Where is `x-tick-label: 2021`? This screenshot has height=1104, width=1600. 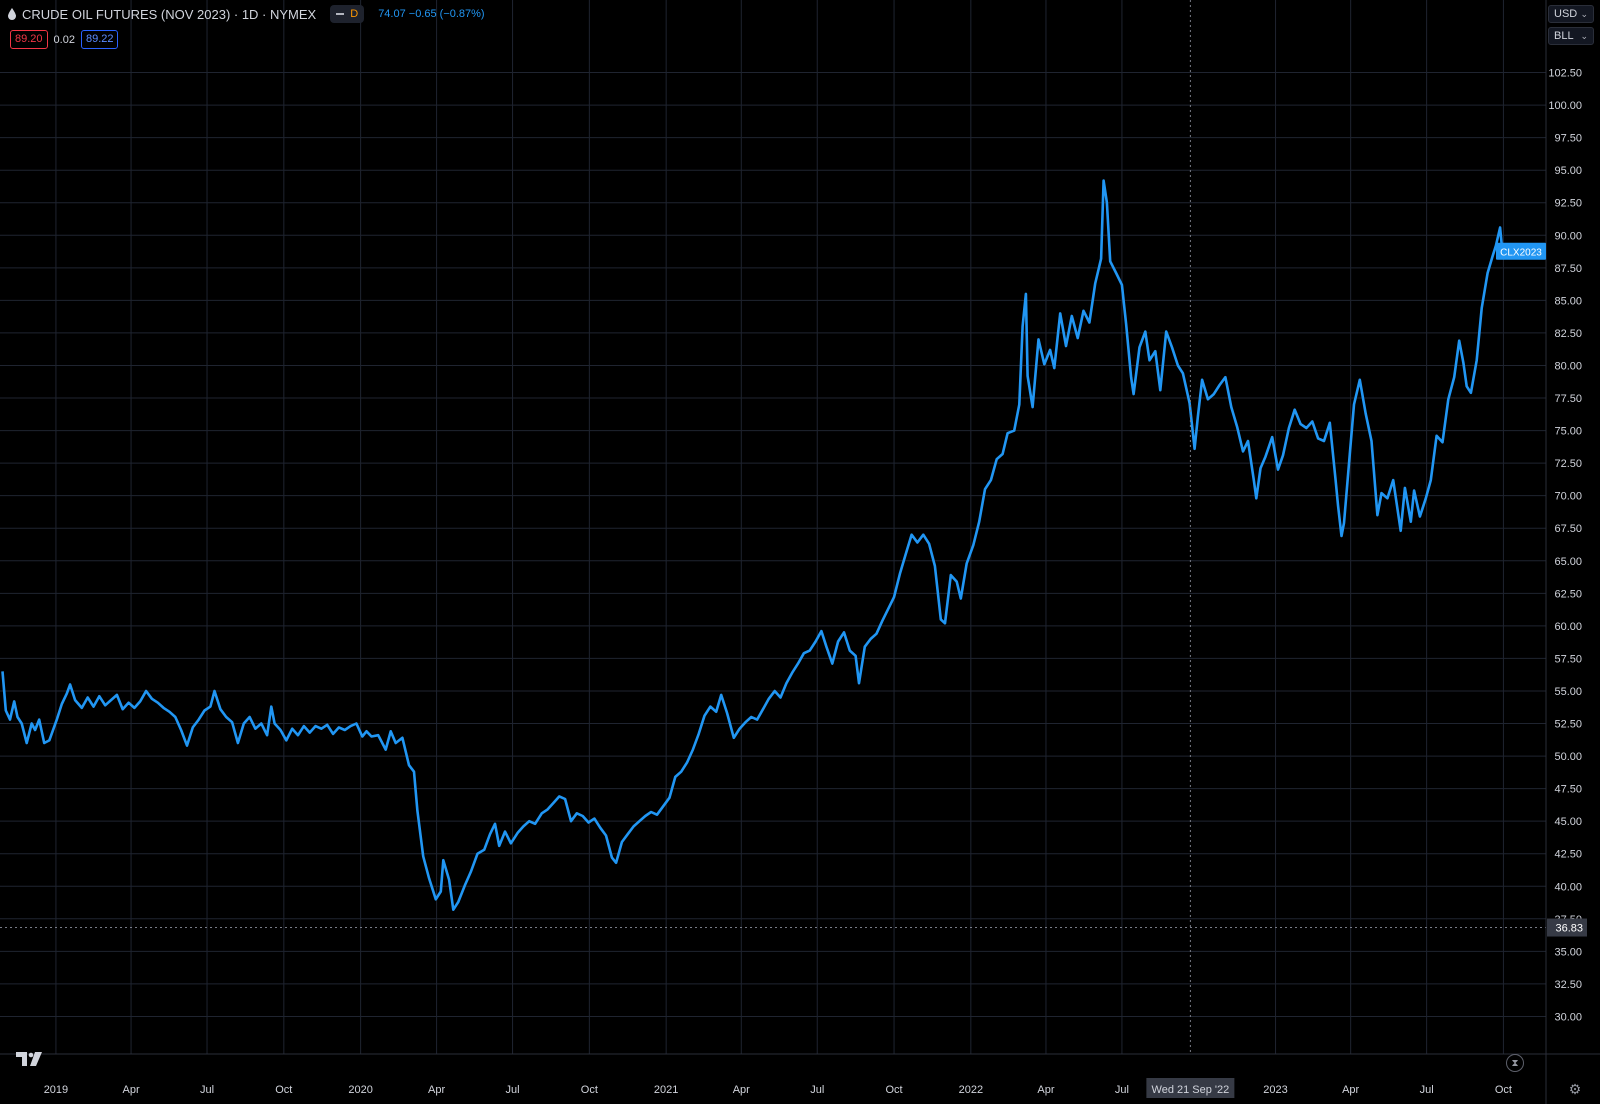
x-tick-label: 2021 is located at coordinates (666, 1090).